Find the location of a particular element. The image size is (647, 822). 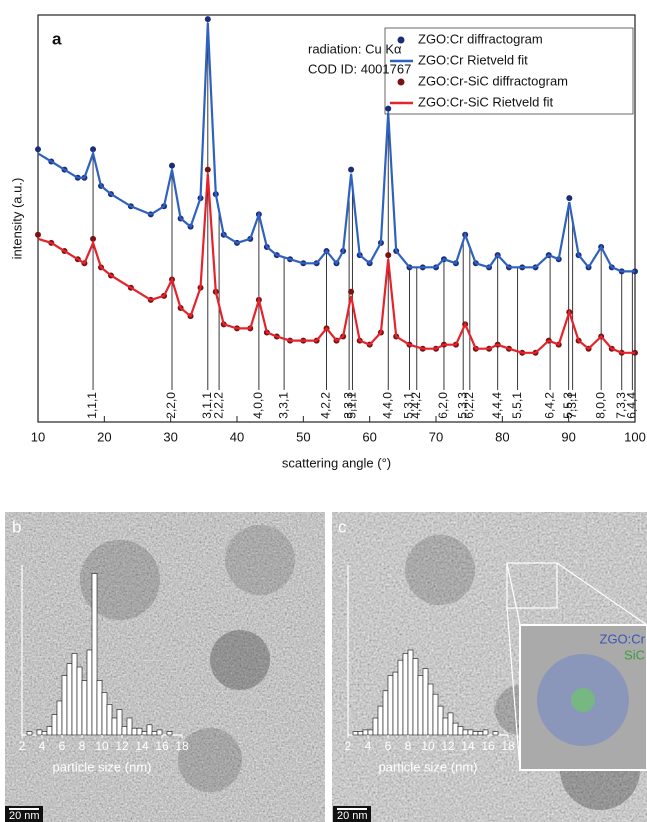

legend-marker is located at coordinates (401, 40).